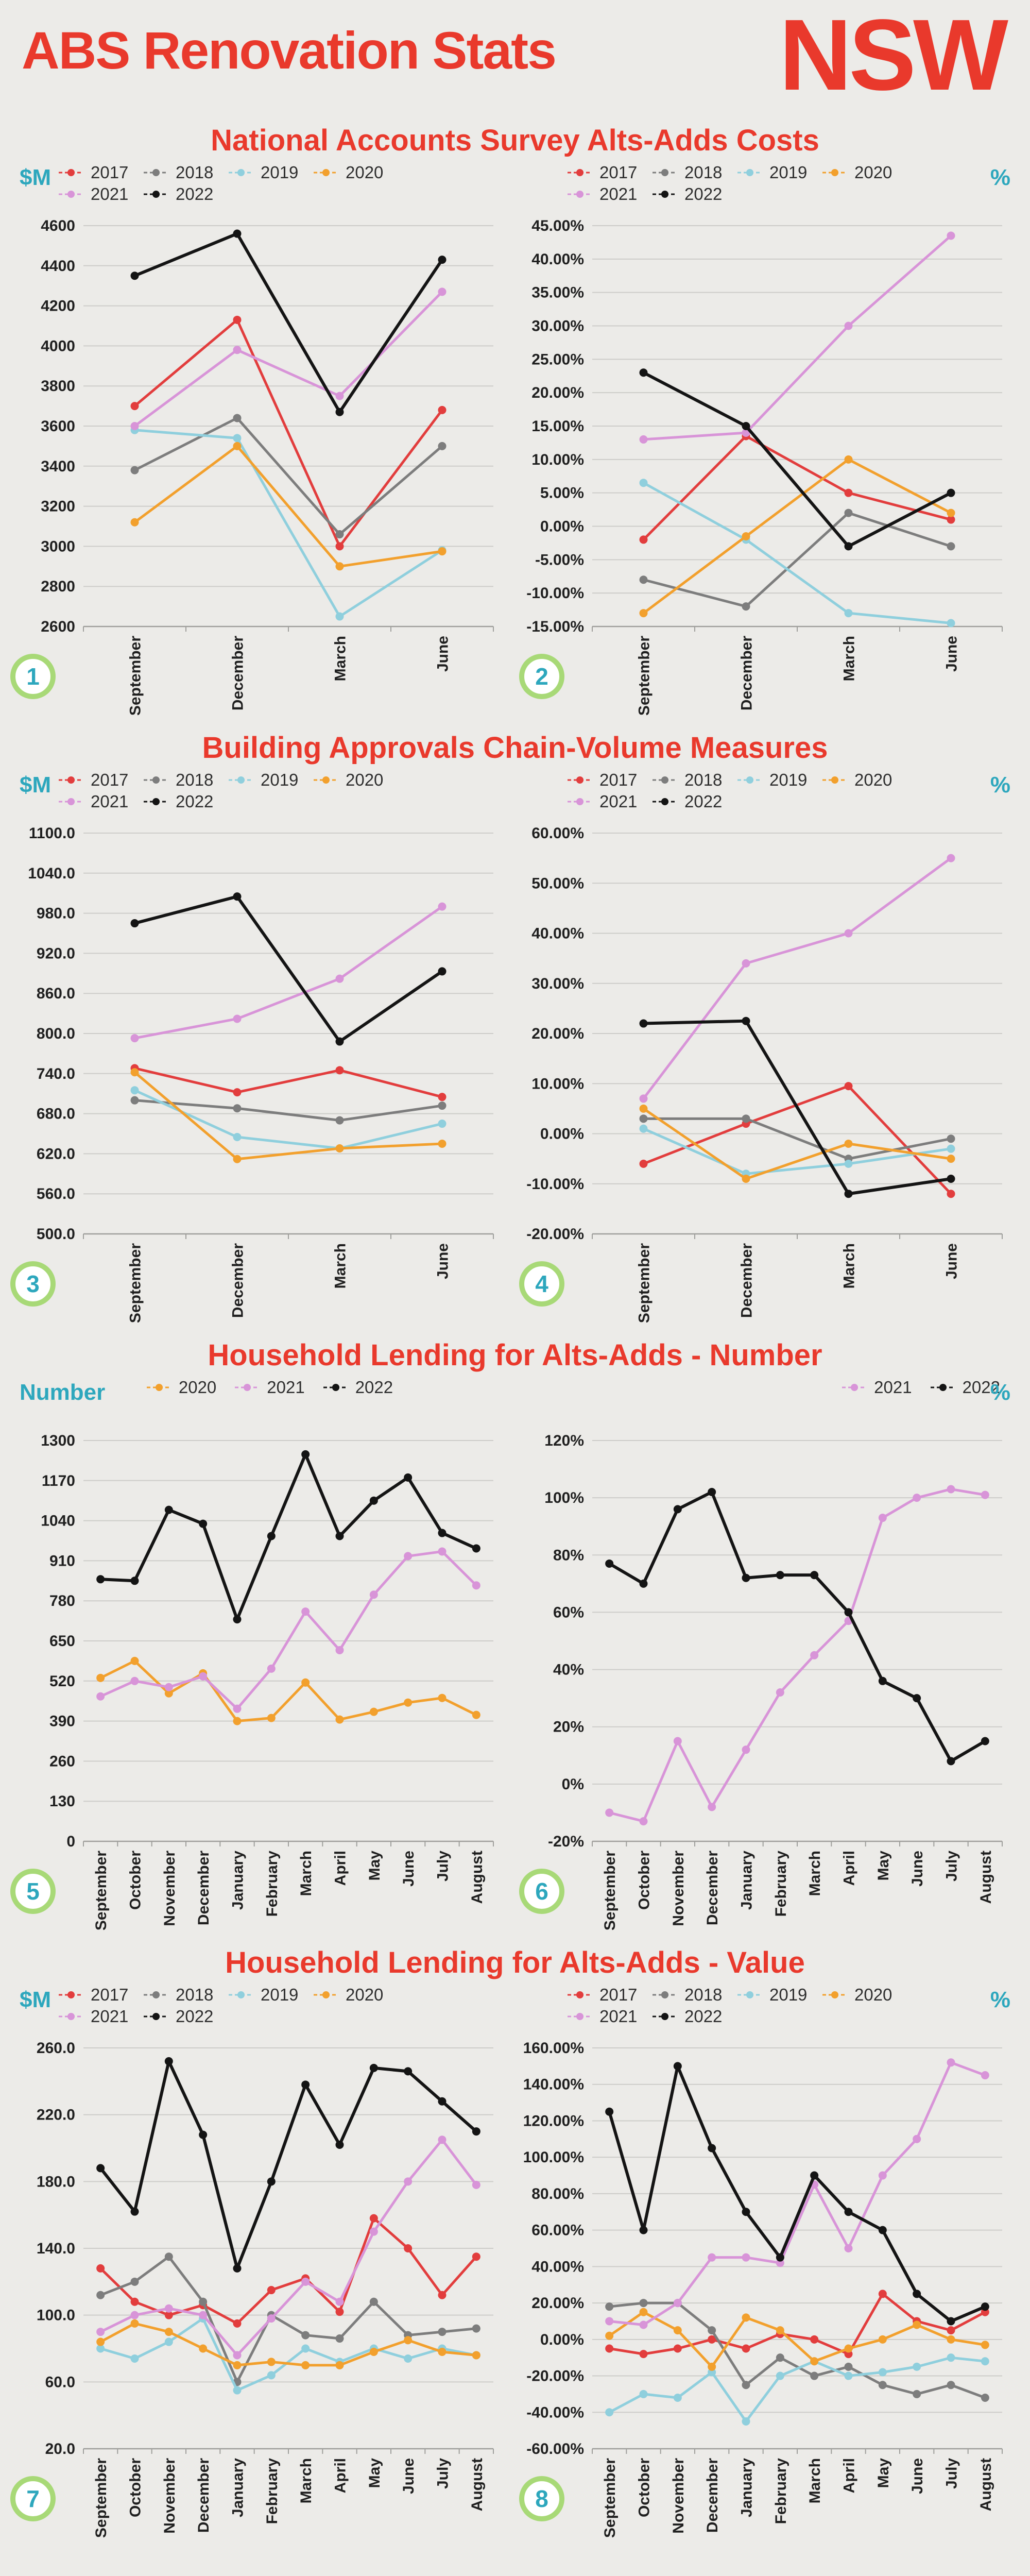 Image resolution: width=1030 pixels, height=2576 pixels. What do you see at coordinates (748, 1880) in the screenshot?
I see `svg-text: January` at bounding box center [748, 1880].